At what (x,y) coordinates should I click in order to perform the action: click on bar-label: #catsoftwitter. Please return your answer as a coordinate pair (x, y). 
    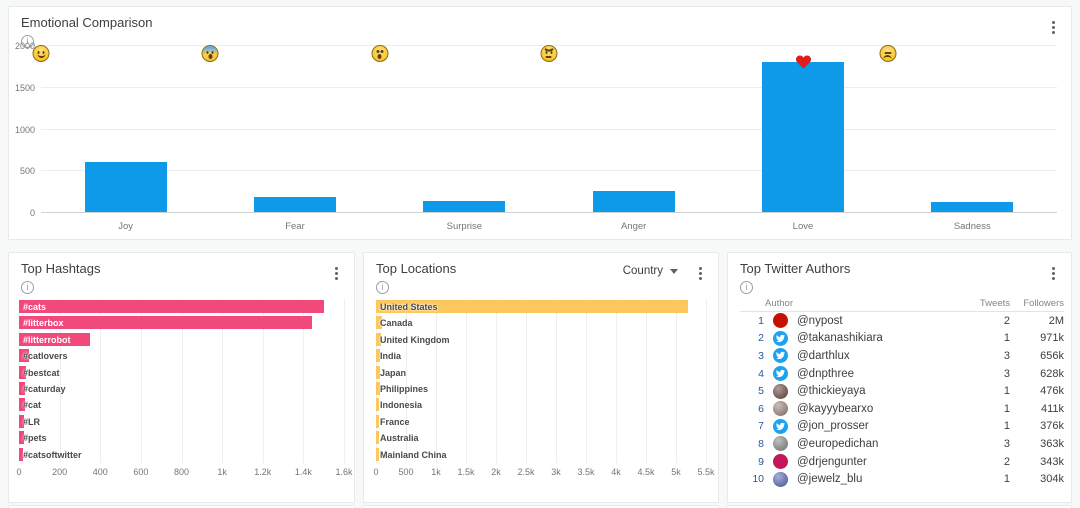
    Looking at the image, I should click on (52, 454).